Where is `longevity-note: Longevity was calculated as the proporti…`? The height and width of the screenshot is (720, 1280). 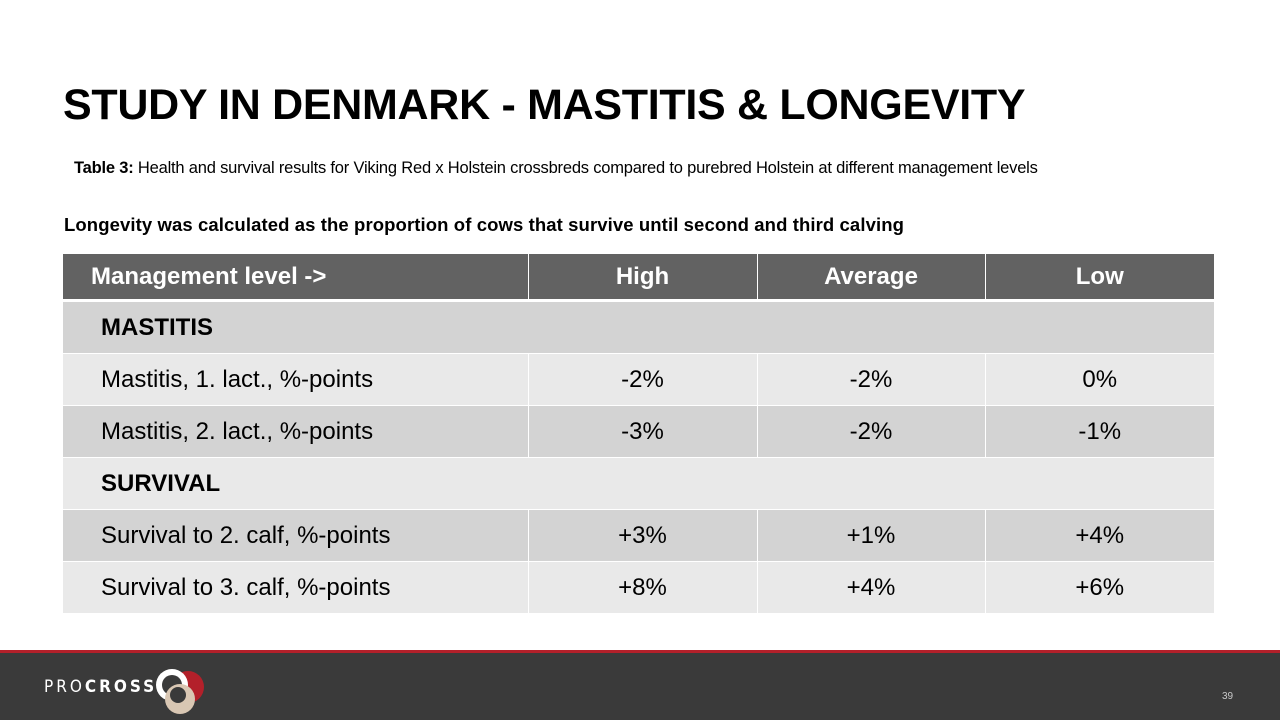 longevity-note: Longevity was calculated as the proporti… is located at coordinates (484, 224).